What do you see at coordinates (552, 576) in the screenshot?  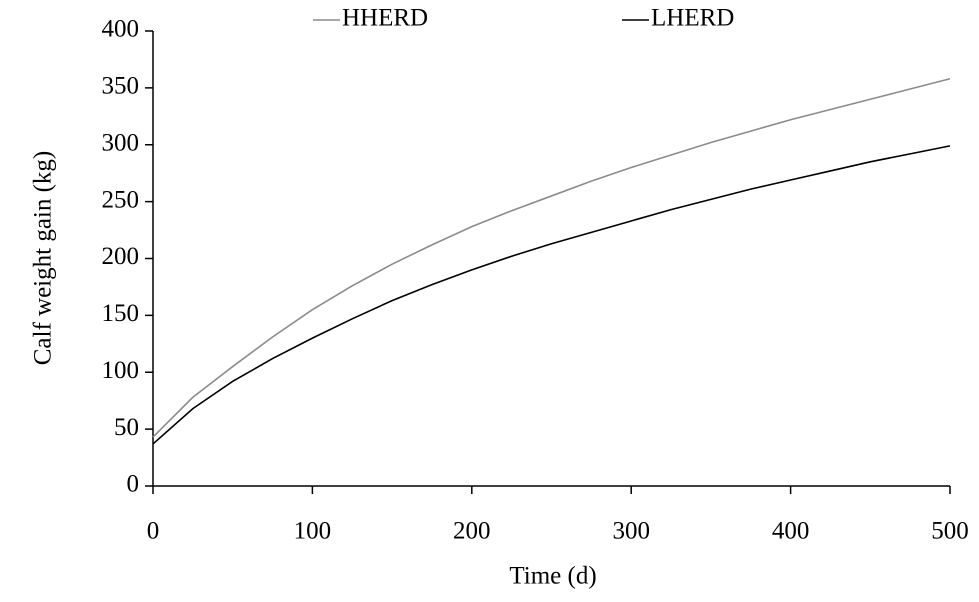 I see `x-axis-label: Time (d)` at bounding box center [552, 576].